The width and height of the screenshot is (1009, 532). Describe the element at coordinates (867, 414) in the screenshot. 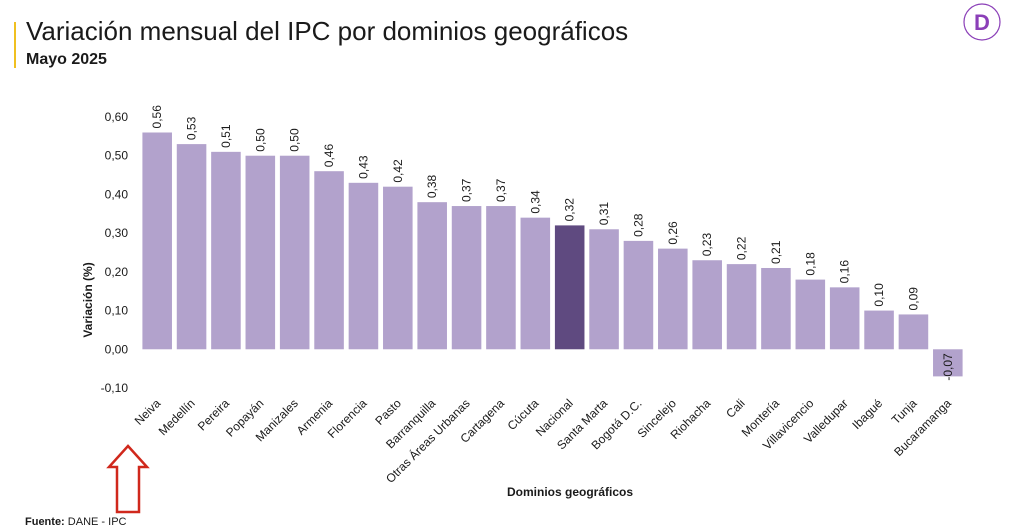

I see `x-tick-label: Ibagué` at that location.